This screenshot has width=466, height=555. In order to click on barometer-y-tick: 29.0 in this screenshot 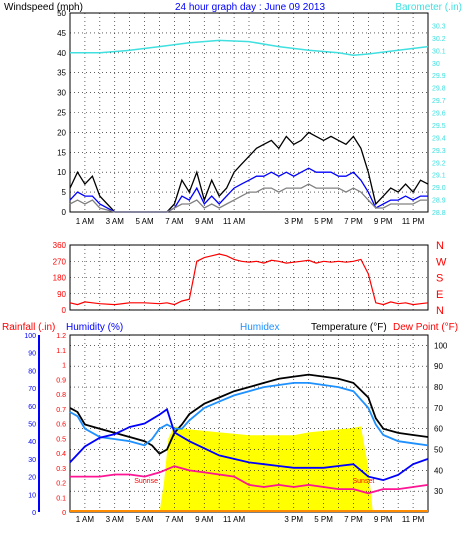, I will do `click(439, 188)`.